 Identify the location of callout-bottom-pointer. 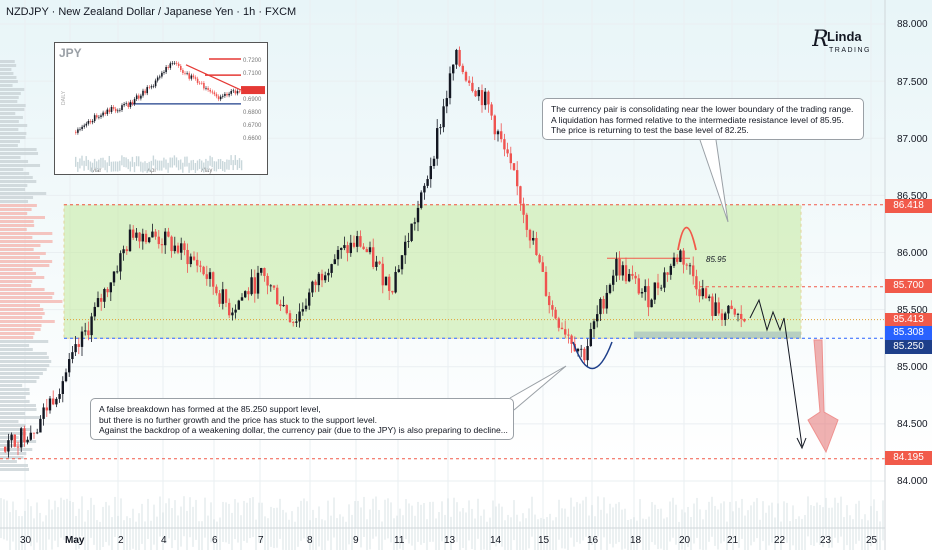
(538, 388).